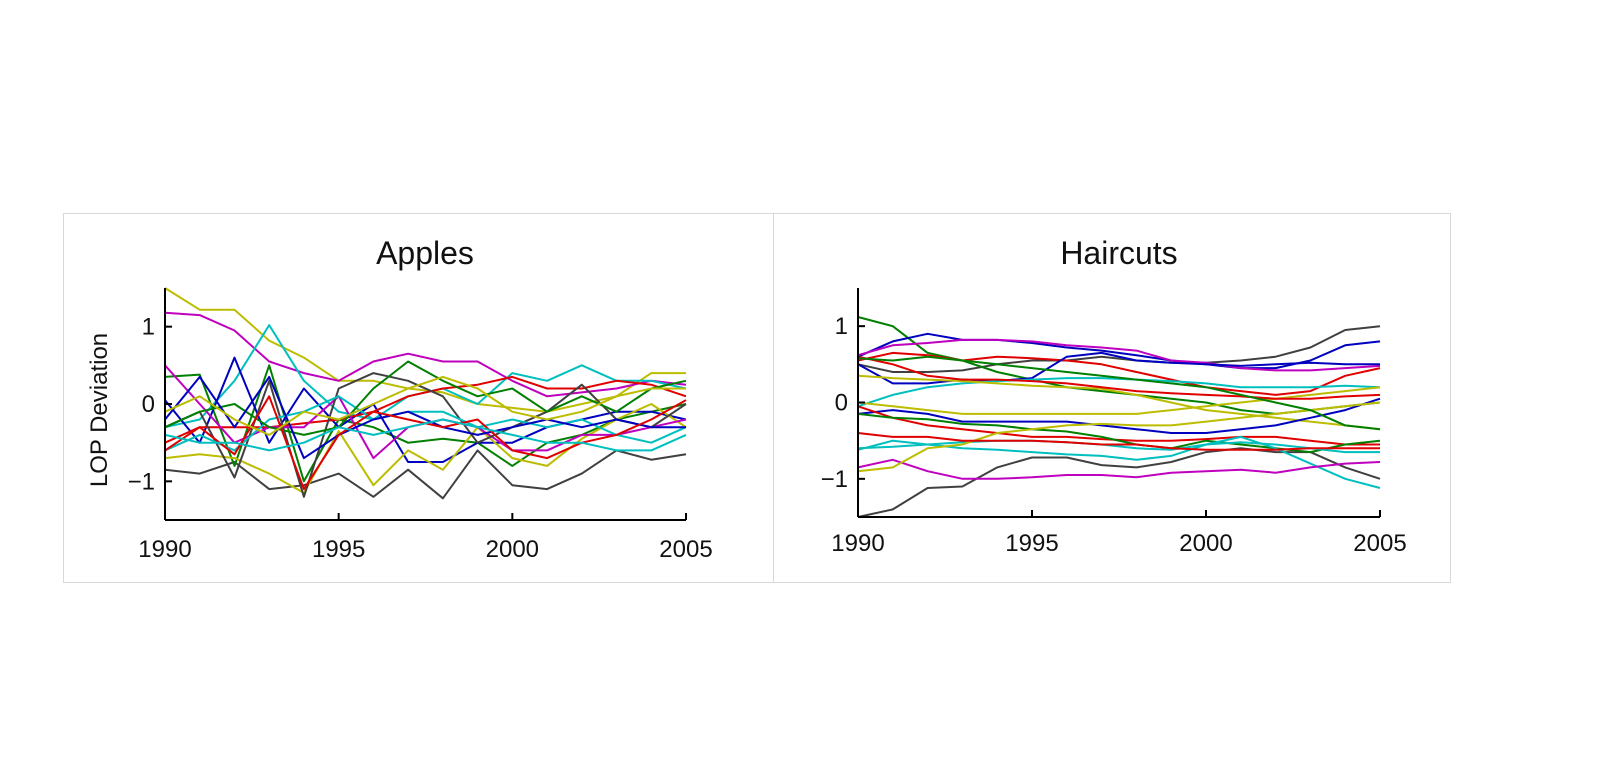  What do you see at coordinates (773, 398) in the screenshot?
I see `panel-divider` at bounding box center [773, 398].